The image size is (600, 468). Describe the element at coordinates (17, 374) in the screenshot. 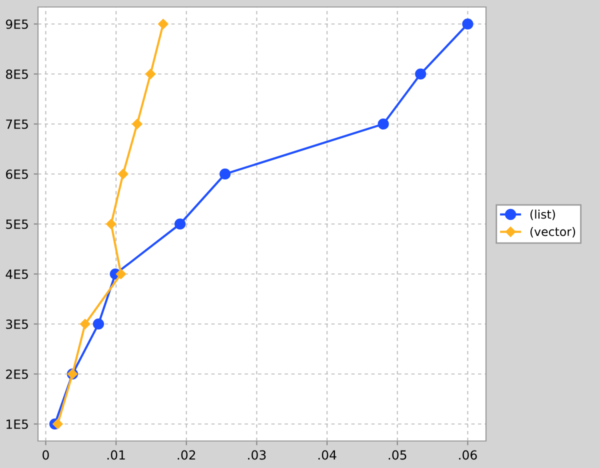

I see `y-tick-label: 2E5` at that location.